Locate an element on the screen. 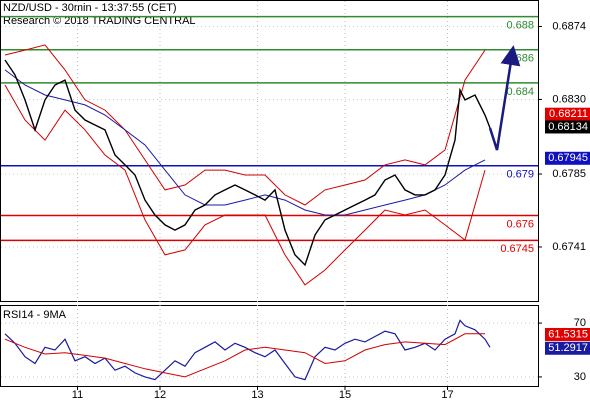 This screenshot has height=400, width=590. level-label: 0.688 is located at coordinates (520, 25).